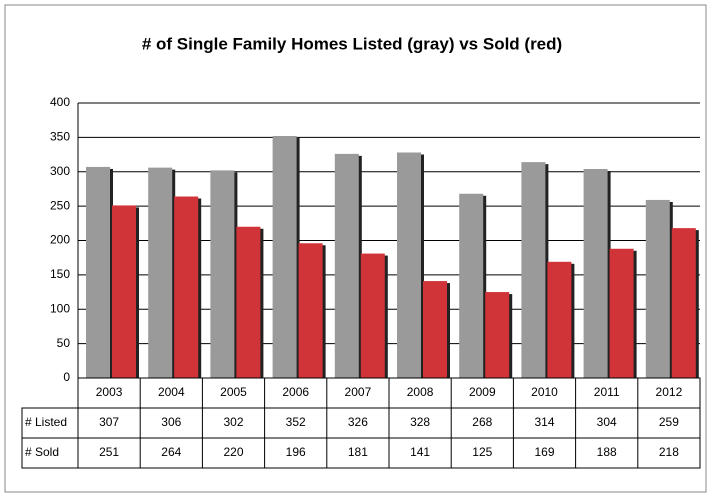 The height and width of the screenshot is (498, 712). Describe the element at coordinates (544, 452) in the screenshot. I see `table-cell: 169` at that location.